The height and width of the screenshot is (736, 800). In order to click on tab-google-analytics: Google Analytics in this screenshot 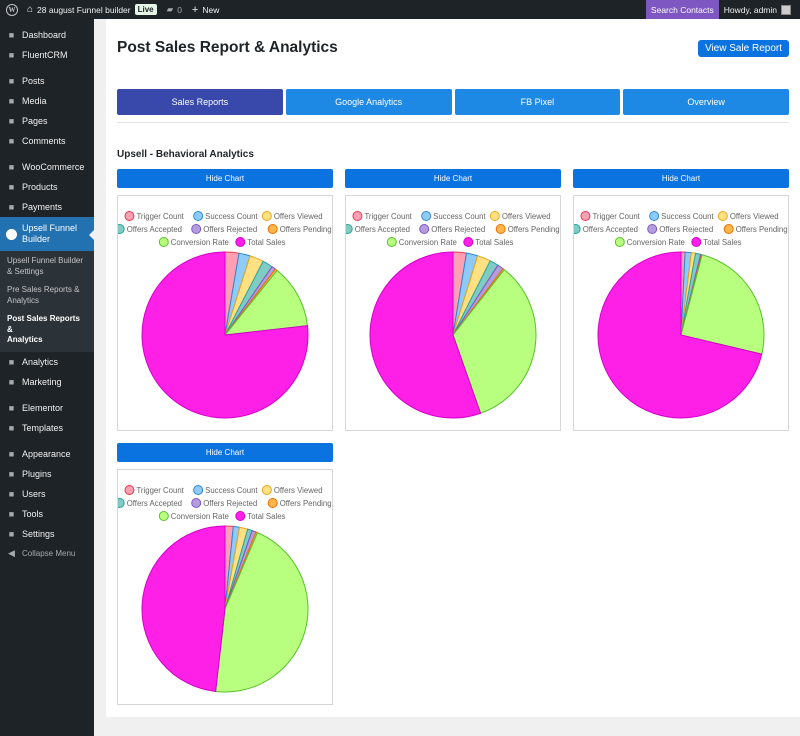, I will do `click(368, 102)`.